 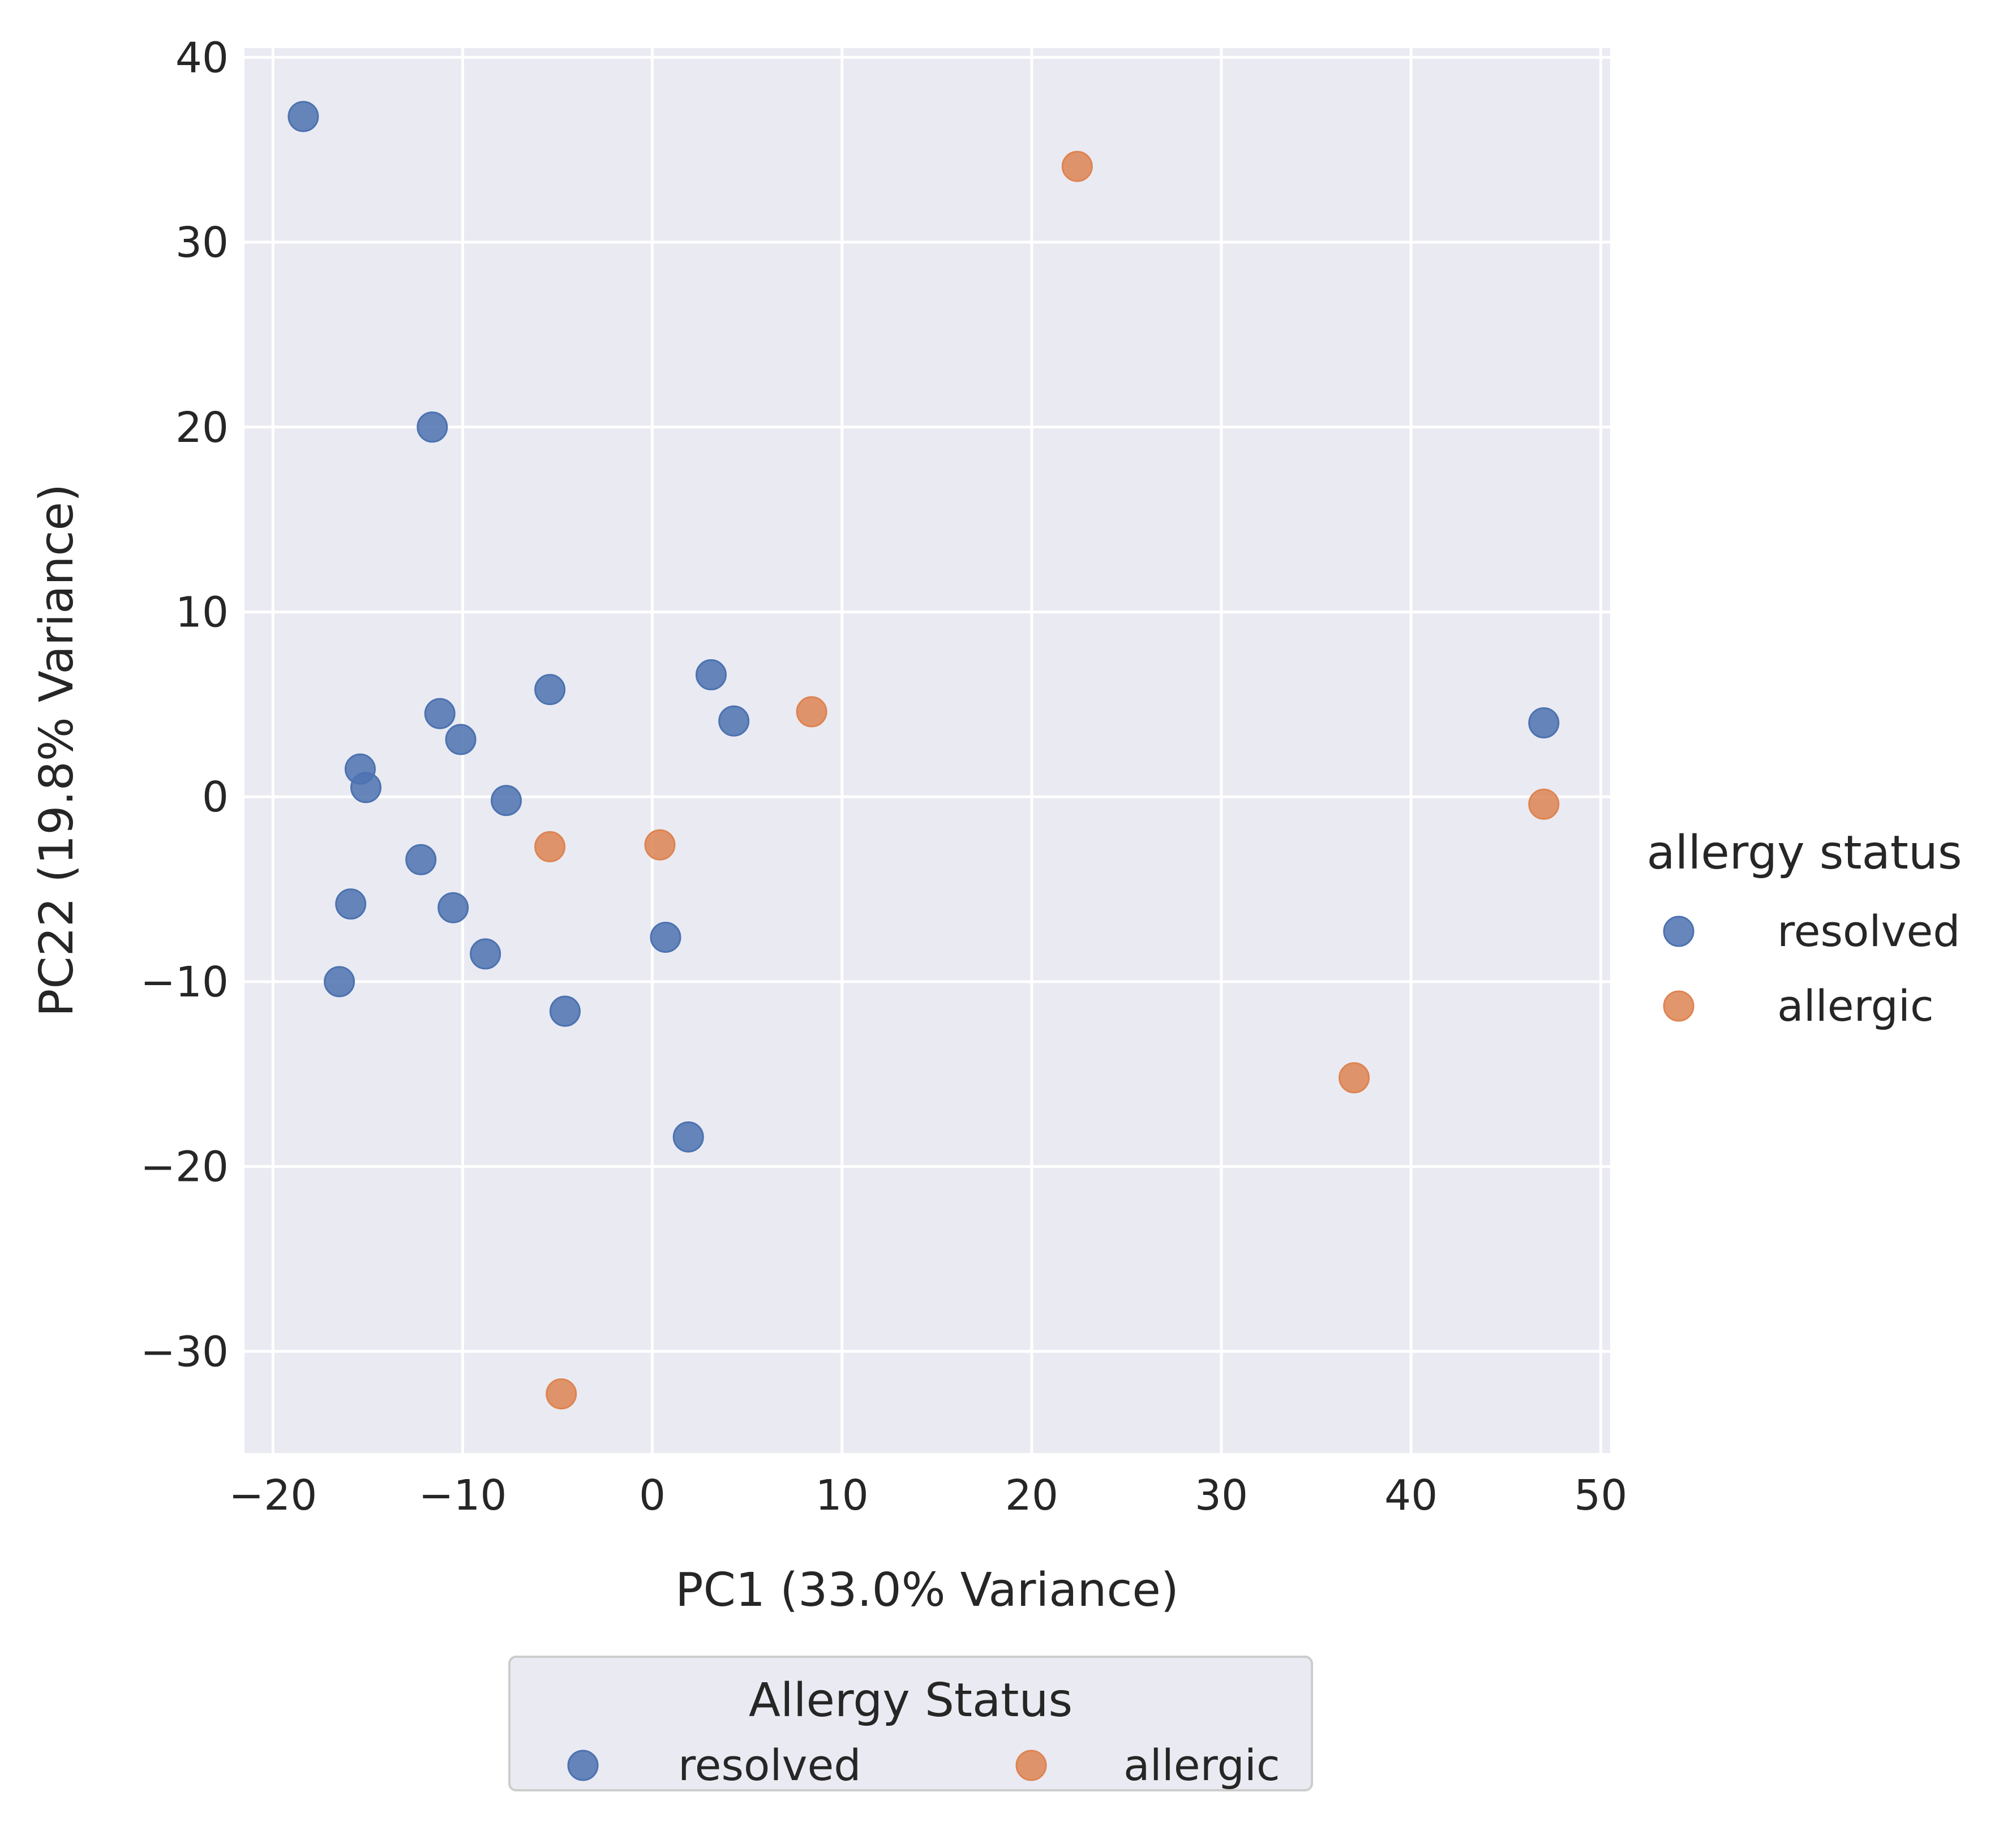 I want to click on legend-right: allergy status resolved allergic, so click(x=1804, y=928).